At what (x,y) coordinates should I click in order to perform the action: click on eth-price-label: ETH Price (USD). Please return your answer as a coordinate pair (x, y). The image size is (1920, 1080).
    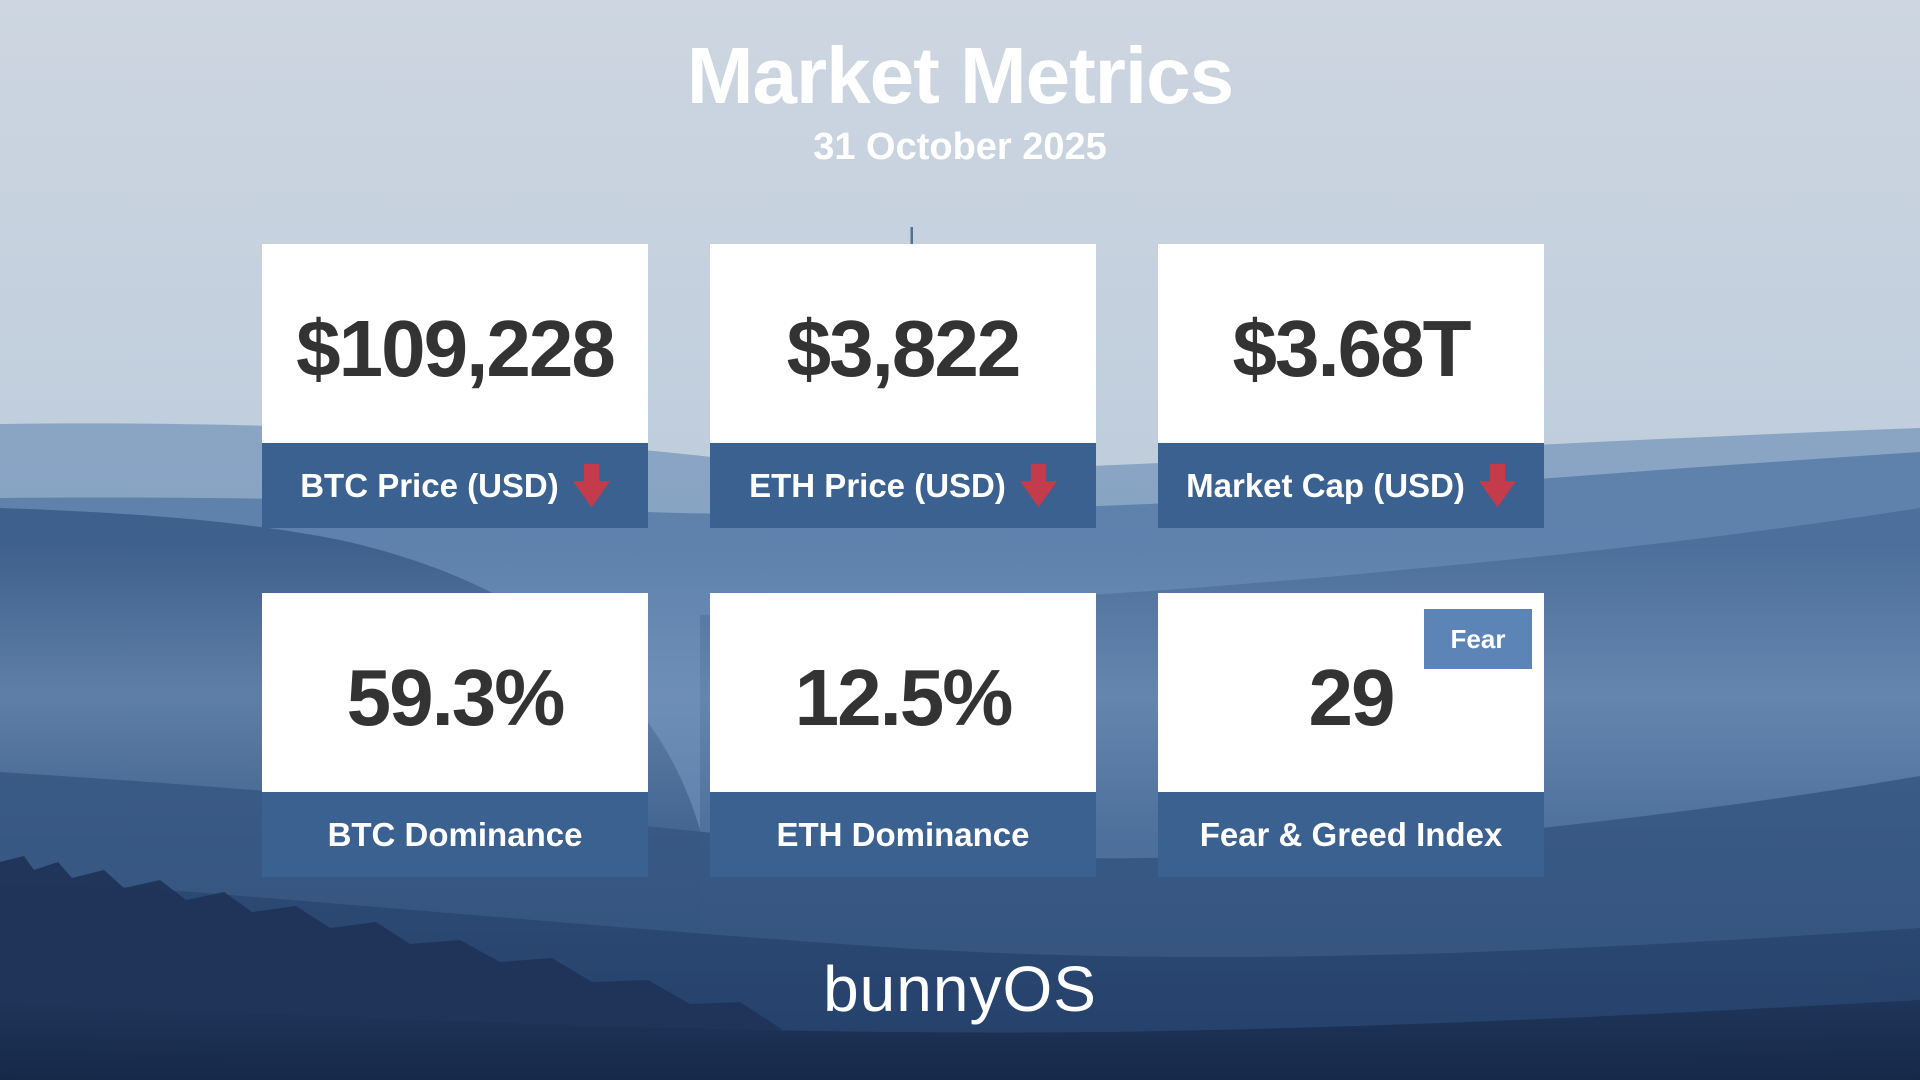
    Looking at the image, I should click on (877, 485).